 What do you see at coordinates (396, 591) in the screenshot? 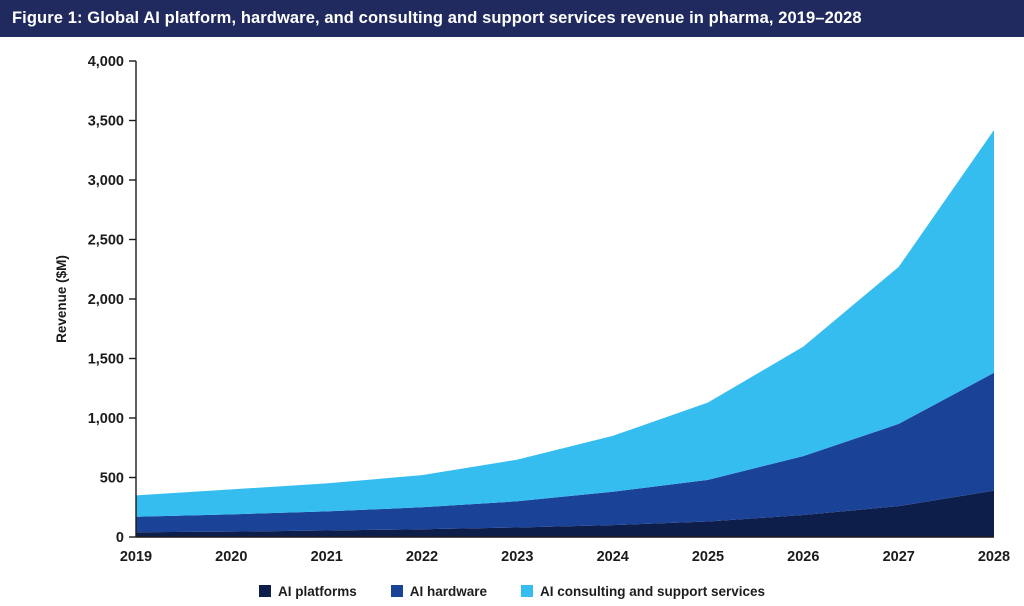
I see `legend-swatch-ai-hardware` at bounding box center [396, 591].